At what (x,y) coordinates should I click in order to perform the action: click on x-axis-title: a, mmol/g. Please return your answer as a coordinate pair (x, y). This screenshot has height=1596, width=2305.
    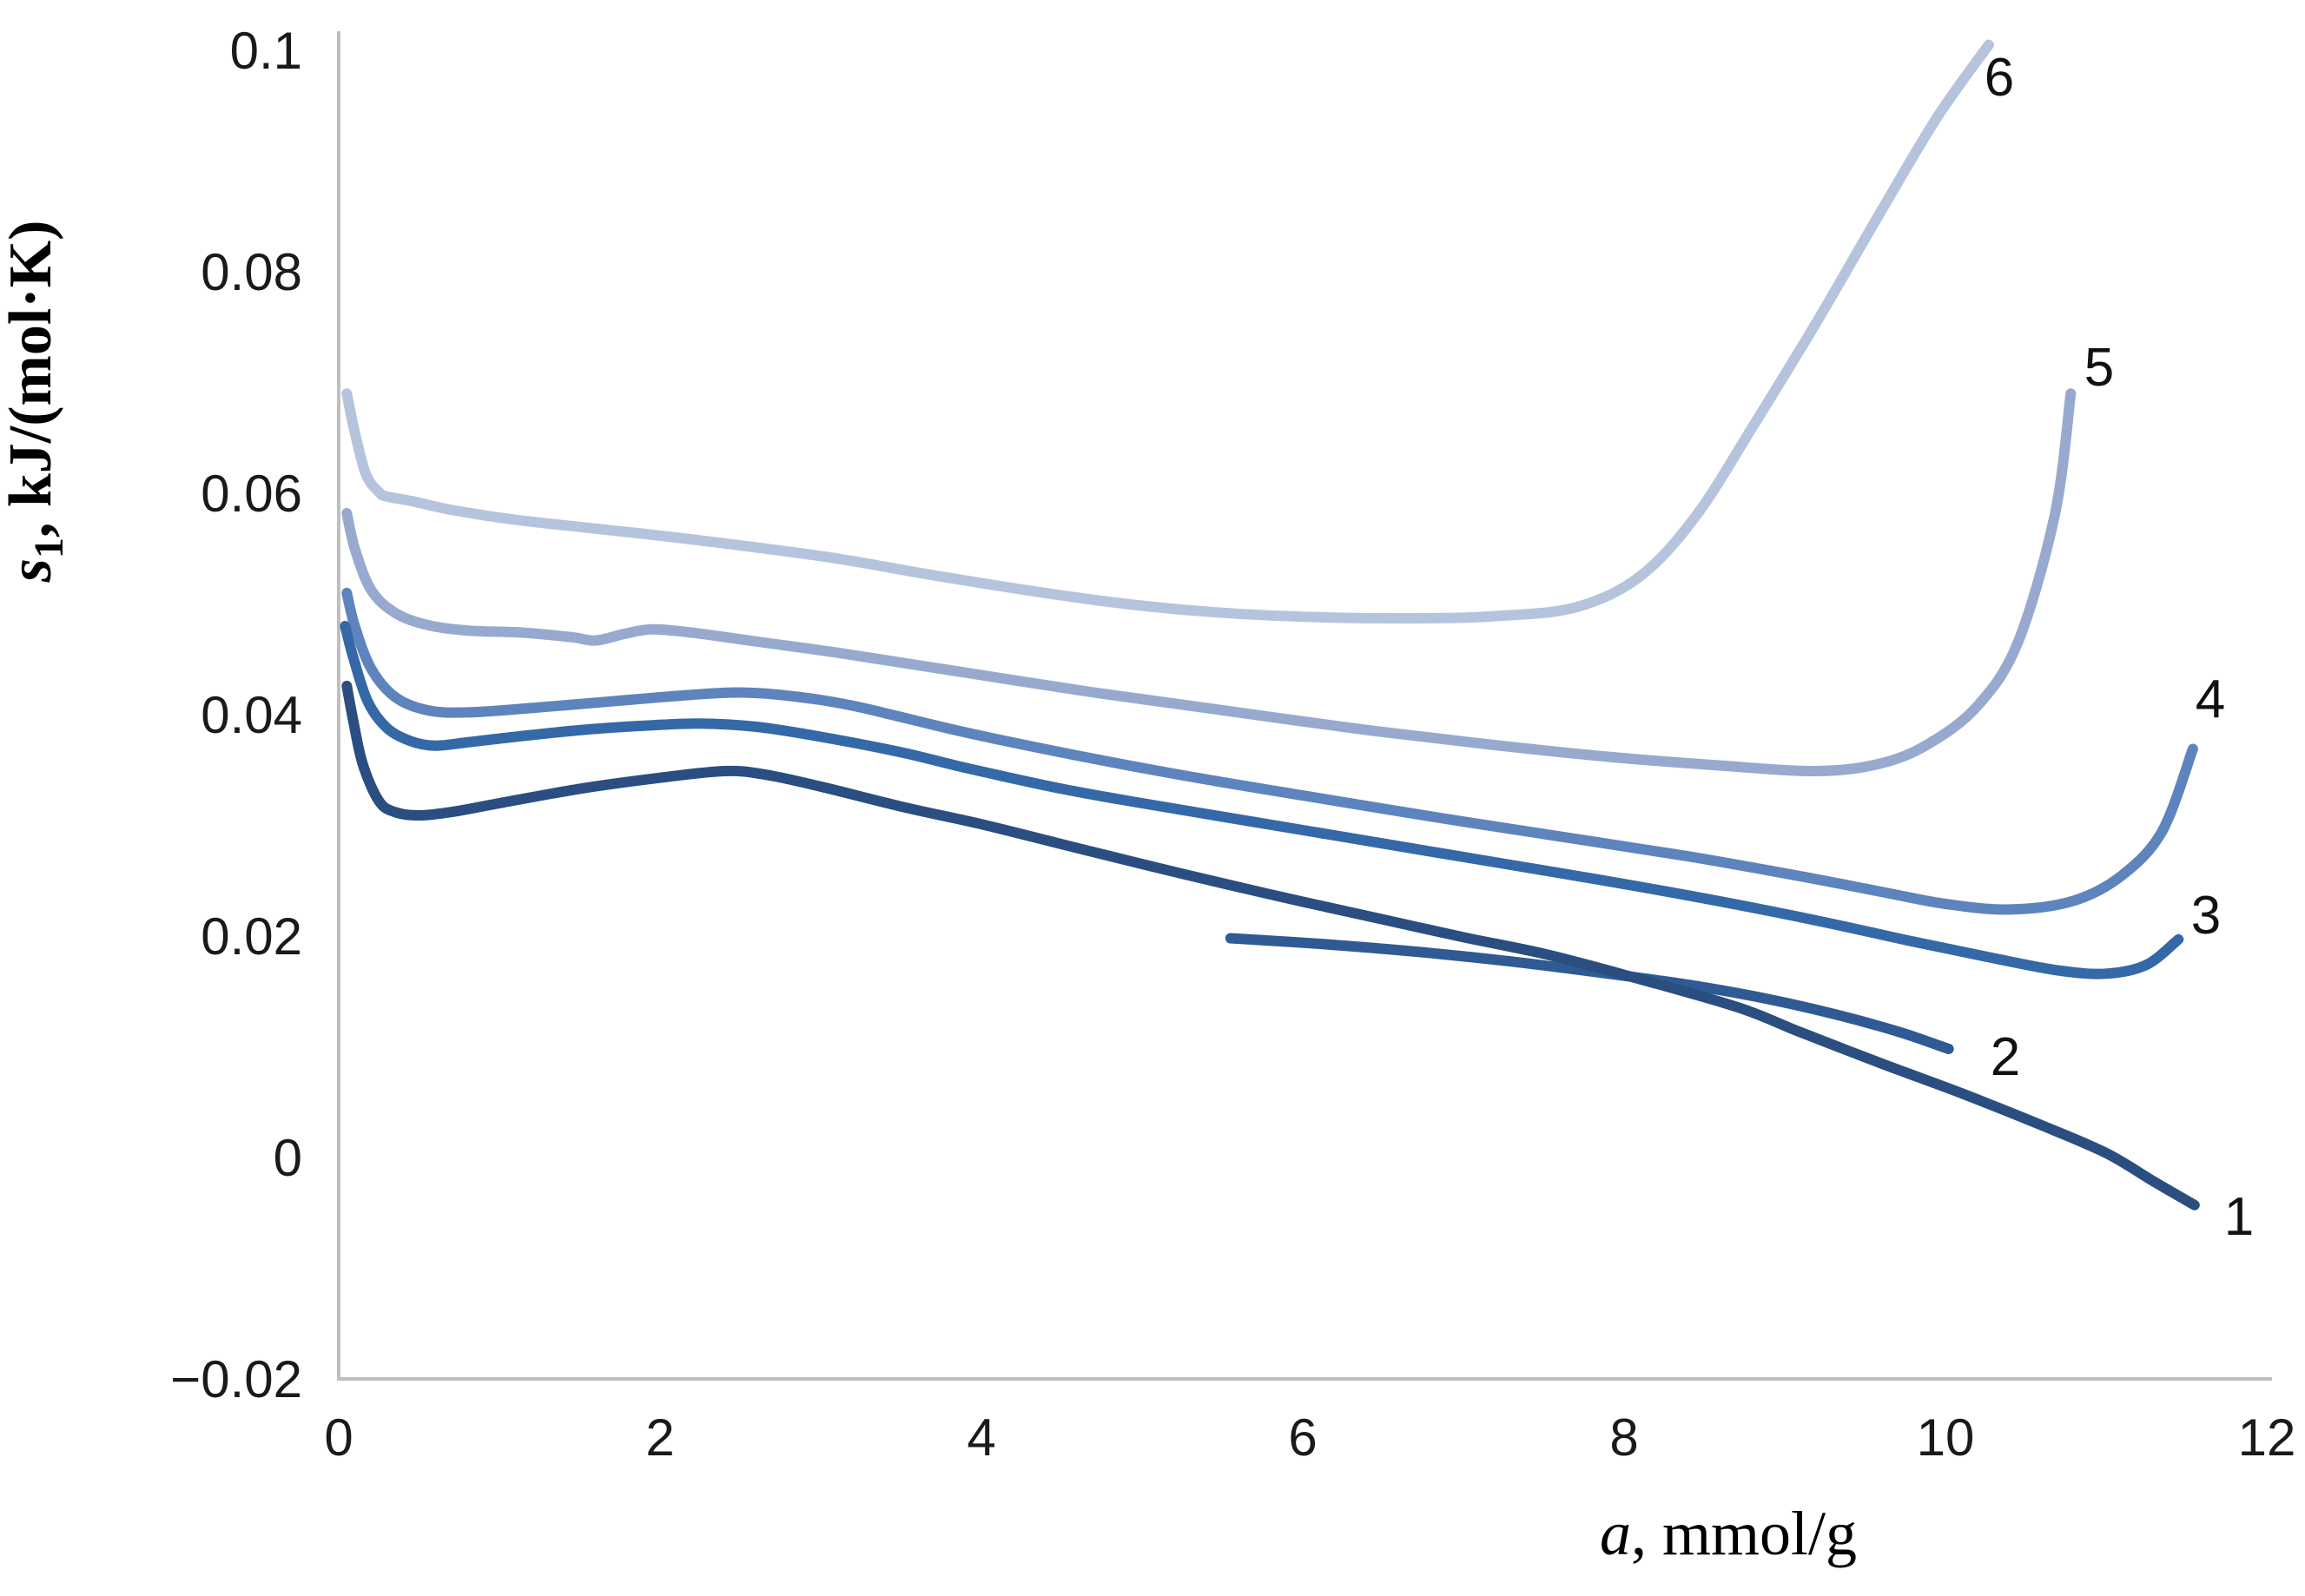
    Looking at the image, I should click on (1728, 1533).